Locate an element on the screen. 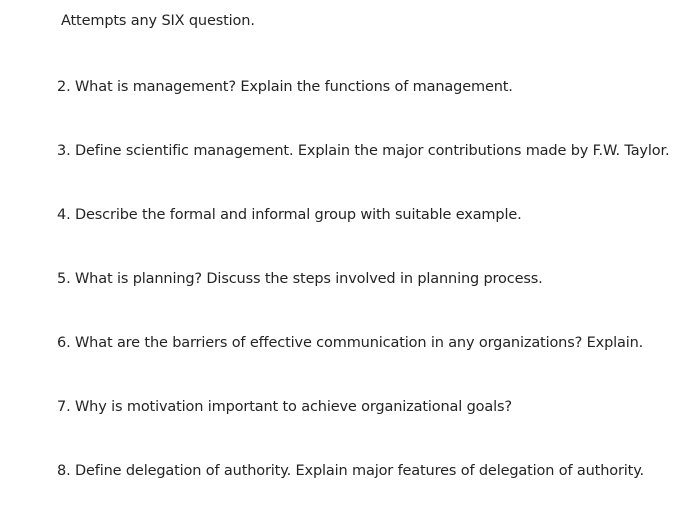  instruction-text: Attempts any SIX question. is located at coordinates (158, 21).